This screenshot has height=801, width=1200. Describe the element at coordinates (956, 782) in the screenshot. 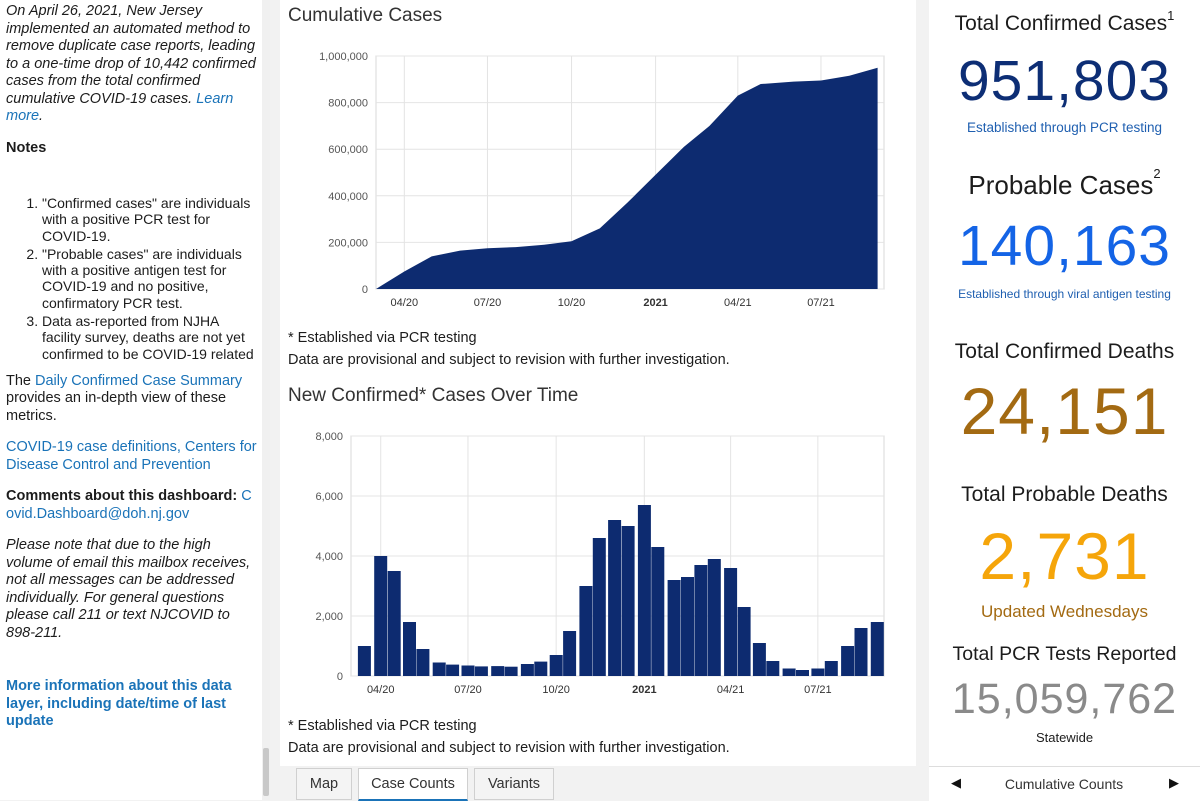

I see `prev-arrow-icon: ◀` at that location.